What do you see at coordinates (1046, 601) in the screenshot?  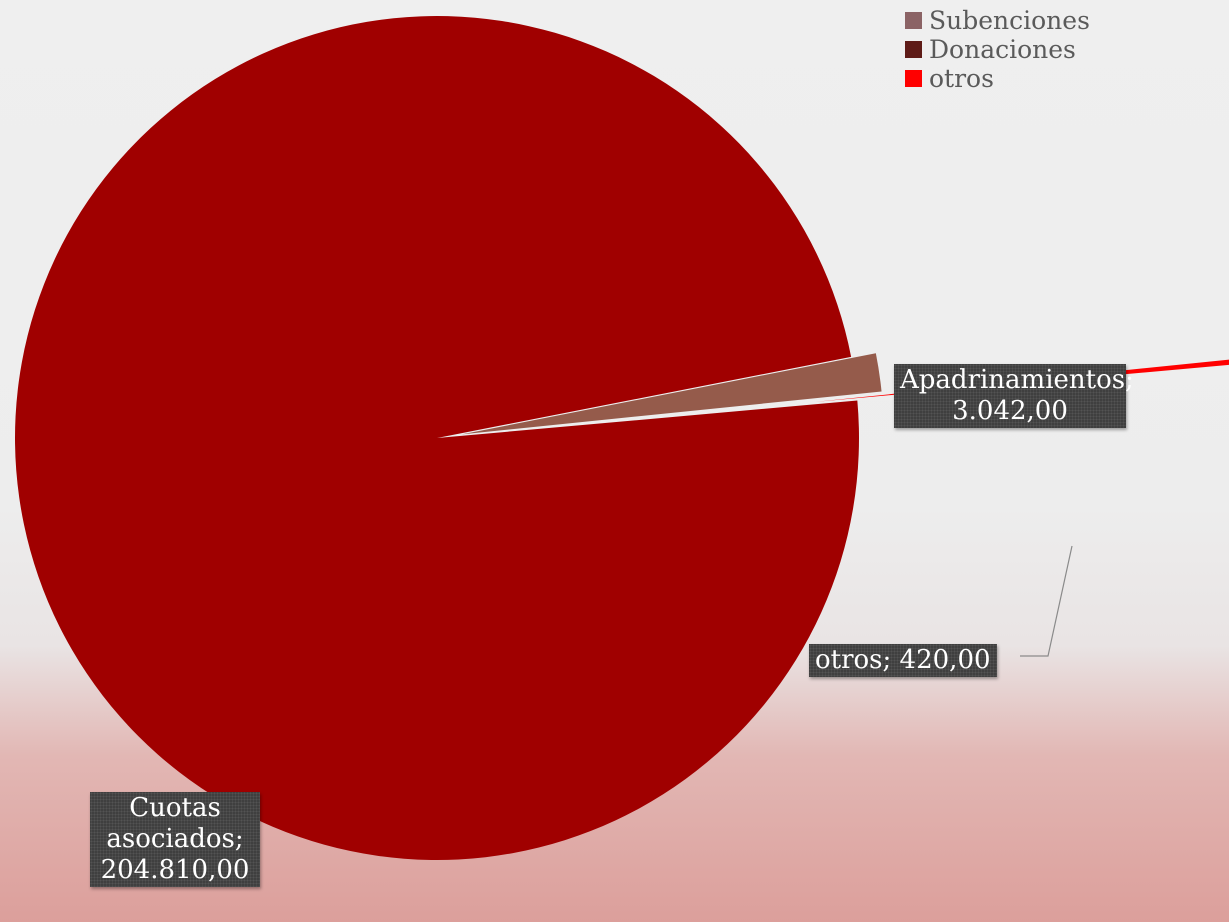 I see `leader-line-otros` at bounding box center [1046, 601].